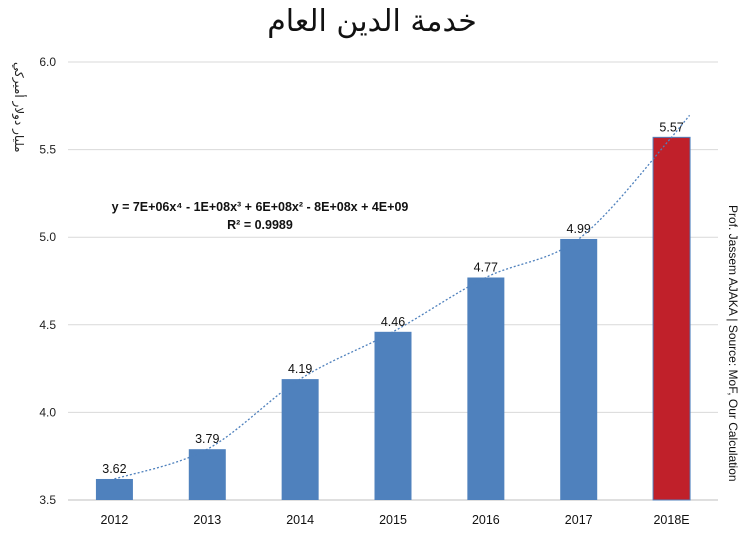 Image resolution: width=744 pixels, height=535 pixels. What do you see at coordinates (579, 229) in the screenshot?
I see `data-label: 4.99` at bounding box center [579, 229].